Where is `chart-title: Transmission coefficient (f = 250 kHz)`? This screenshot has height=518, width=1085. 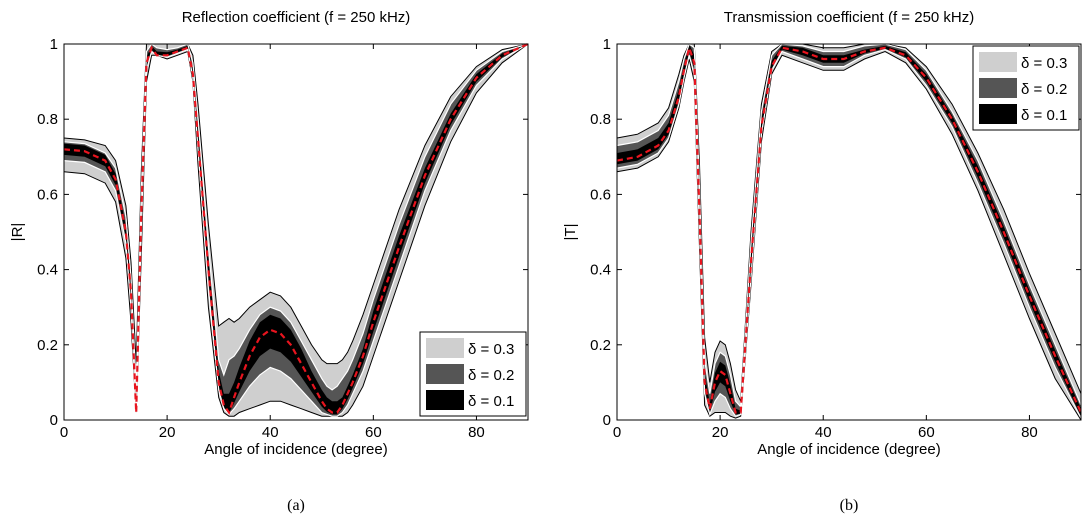 chart-title: Transmission coefficient (f = 250 kHz) is located at coordinates (849, 17).